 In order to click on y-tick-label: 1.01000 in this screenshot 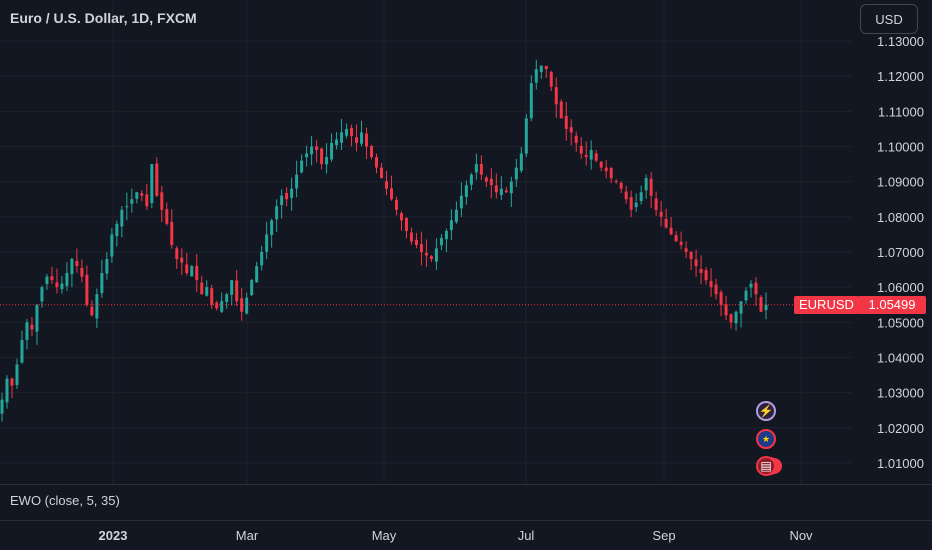, I will do `click(900, 463)`.